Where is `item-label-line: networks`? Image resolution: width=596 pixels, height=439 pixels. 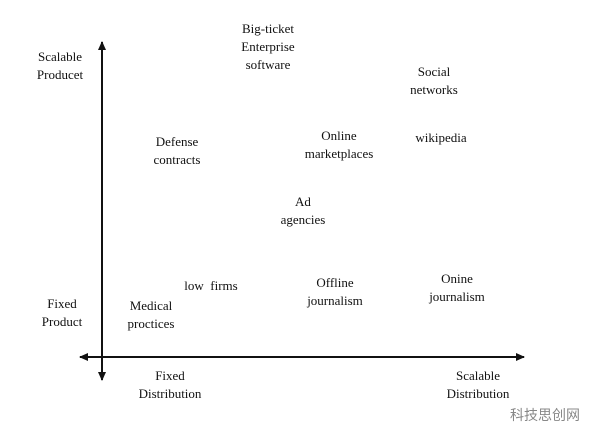
item-label-line: networks is located at coordinates (434, 89).